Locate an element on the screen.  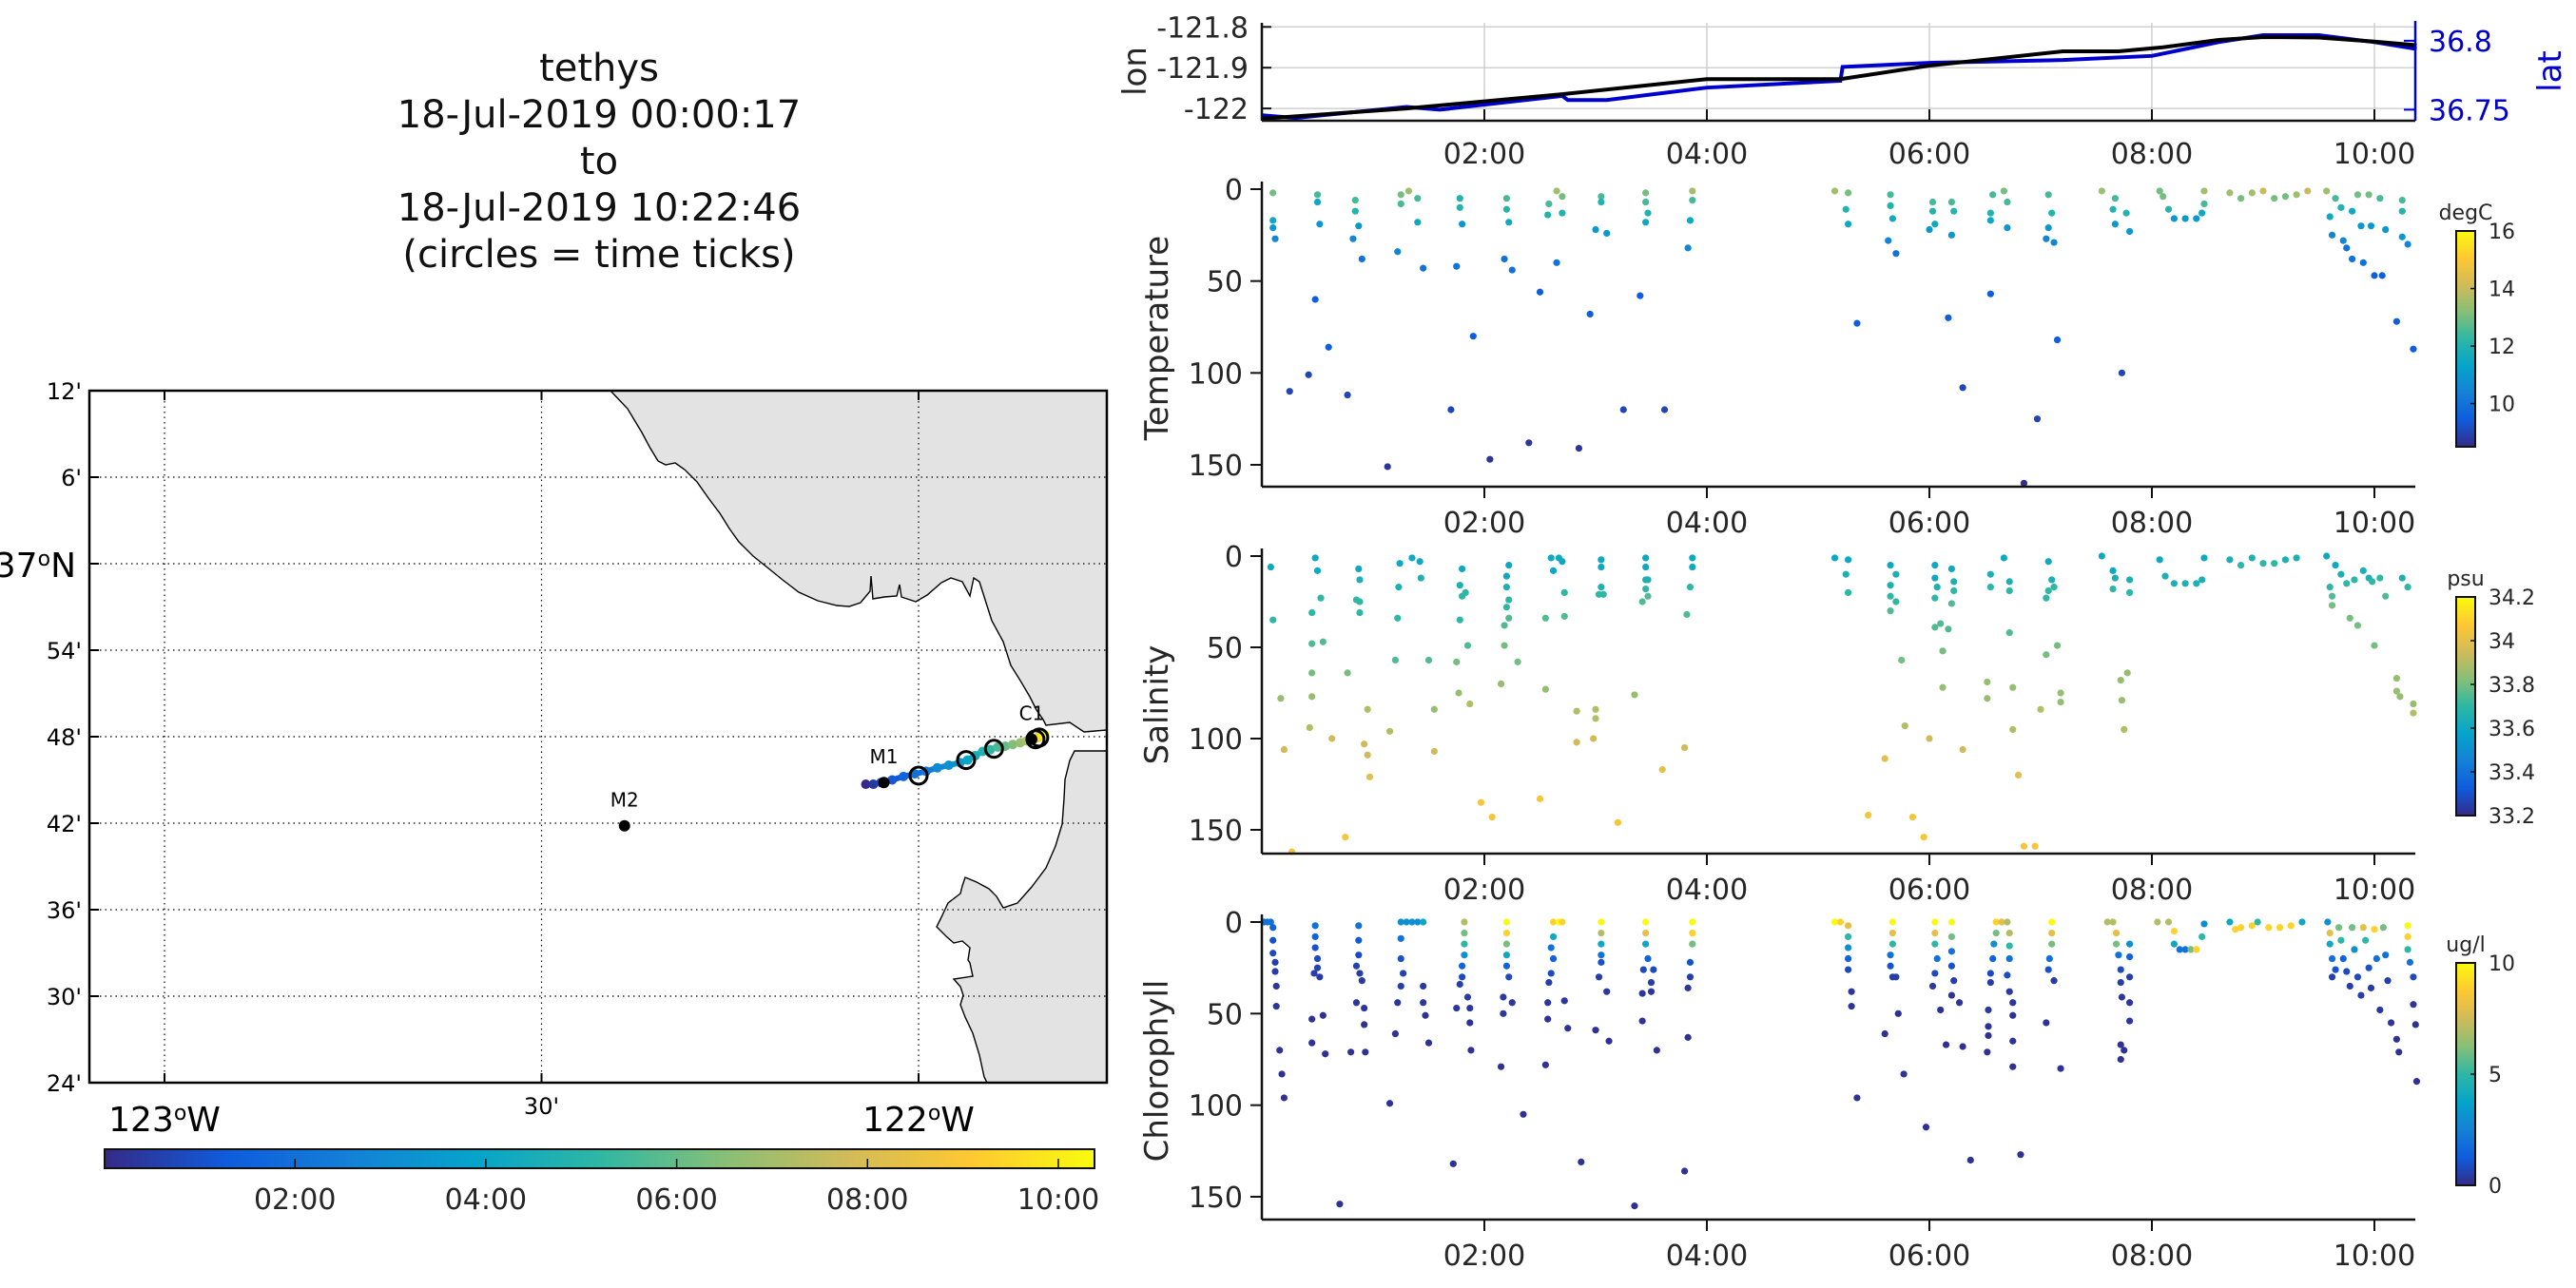
hemisphere: N is located at coordinates (63, 566).